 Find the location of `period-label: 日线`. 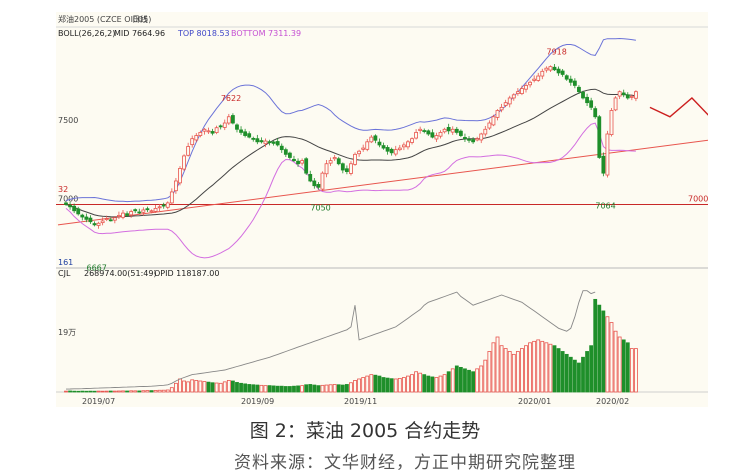

period-label: 日线 is located at coordinates (140, 19).